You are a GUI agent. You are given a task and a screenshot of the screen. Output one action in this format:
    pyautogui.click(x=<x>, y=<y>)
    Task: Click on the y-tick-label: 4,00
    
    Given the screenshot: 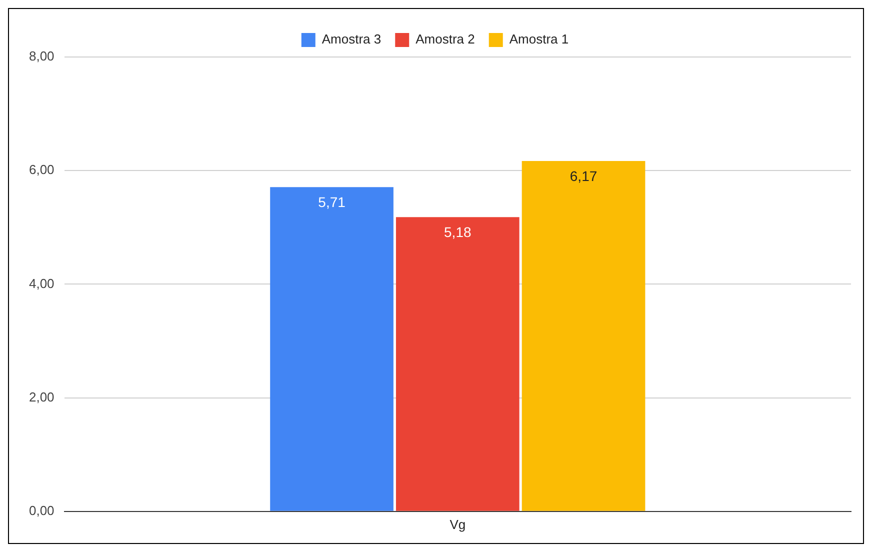 What is the action you would take?
    pyautogui.click(x=41, y=283)
    